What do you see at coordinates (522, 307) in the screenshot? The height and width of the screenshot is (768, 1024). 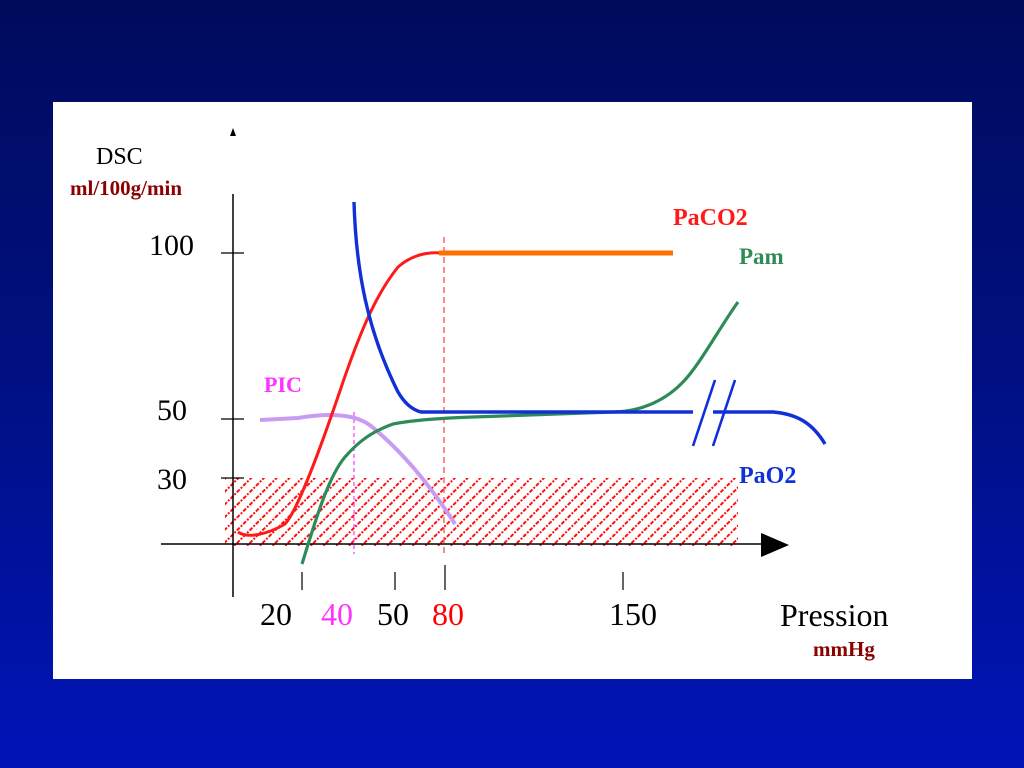 I see `pao2-curve` at bounding box center [522, 307].